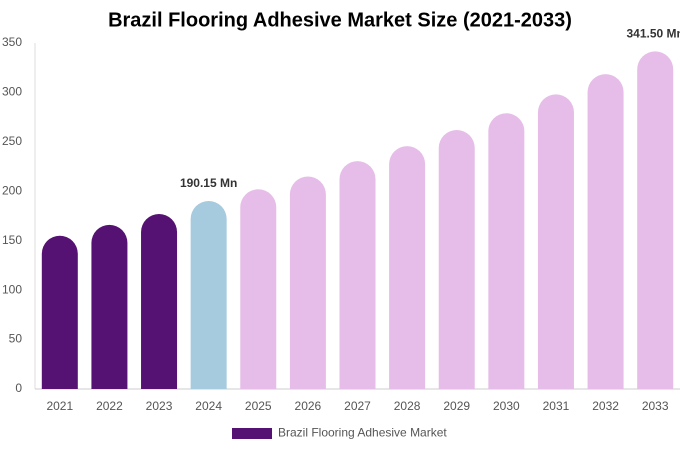 The height and width of the screenshot is (450, 680). Describe the element at coordinates (407, 406) in the screenshot. I see `x-tick-label: 2028` at that location.